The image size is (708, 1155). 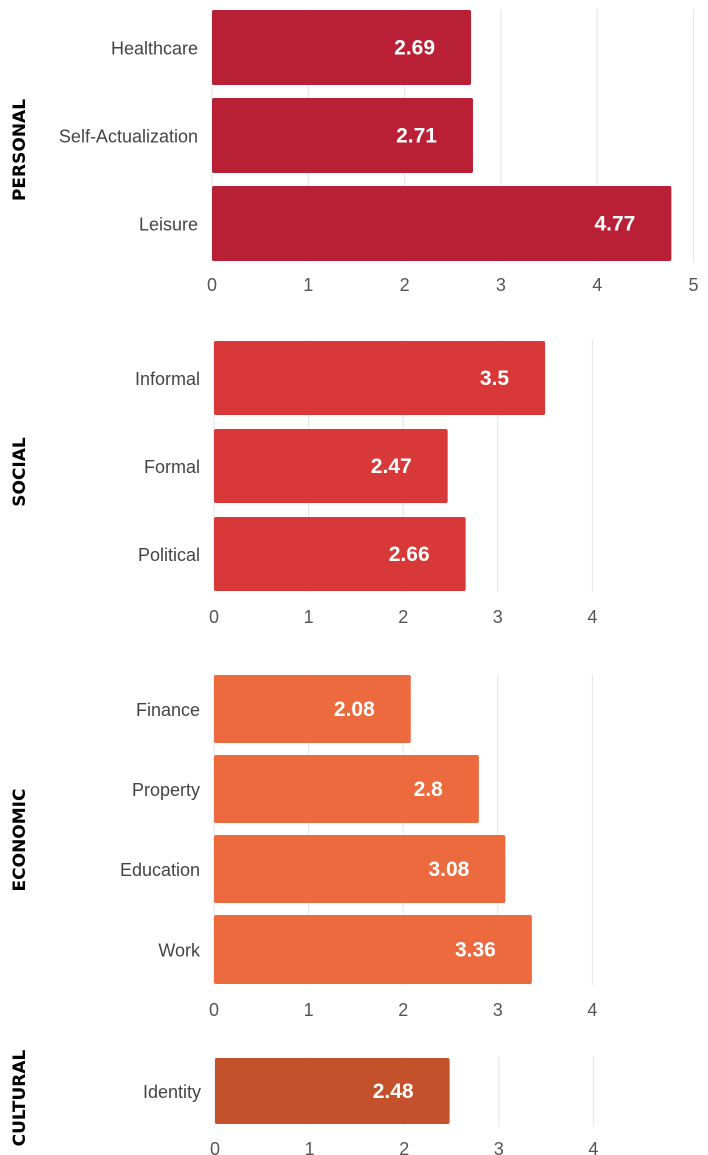 What do you see at coordinates (20, 1097) in the screenshot?
I see `group-label: CULTURAL` at bounding box center [20, 1097].